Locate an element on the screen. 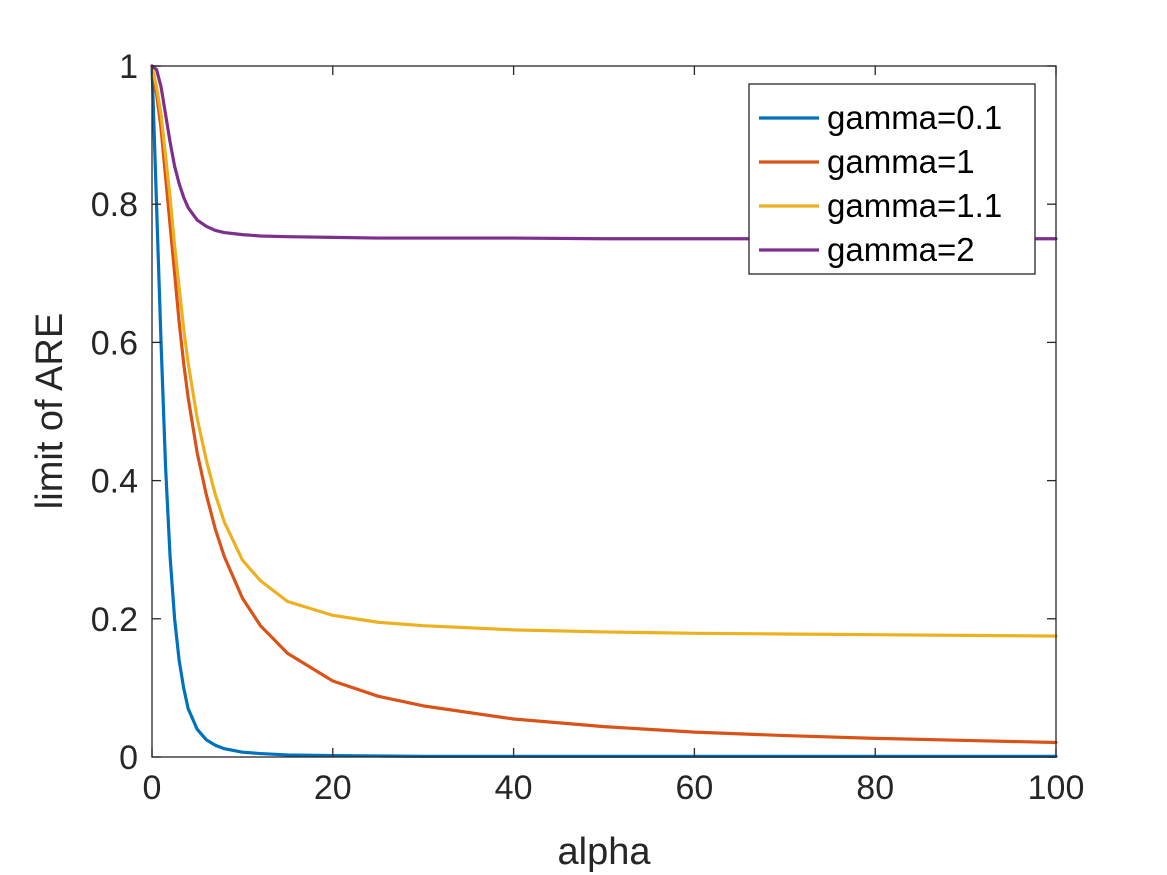 The height and width of the screenshot is (875, 1167). legend: gamma=0.1 gamma=1 gamma=1.1 gamma=2 is located at coordinates (892, 179).